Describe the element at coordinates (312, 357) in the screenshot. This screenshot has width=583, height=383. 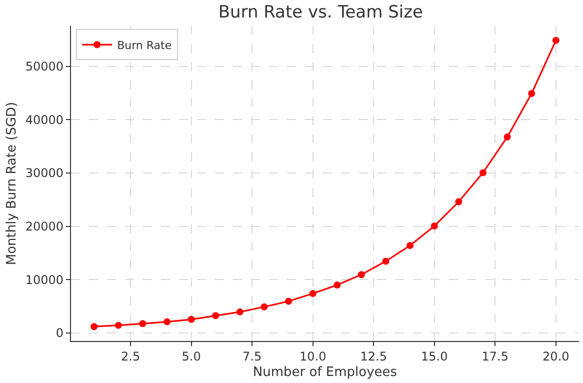
I see `x-tick-label: 10.0` at that location.